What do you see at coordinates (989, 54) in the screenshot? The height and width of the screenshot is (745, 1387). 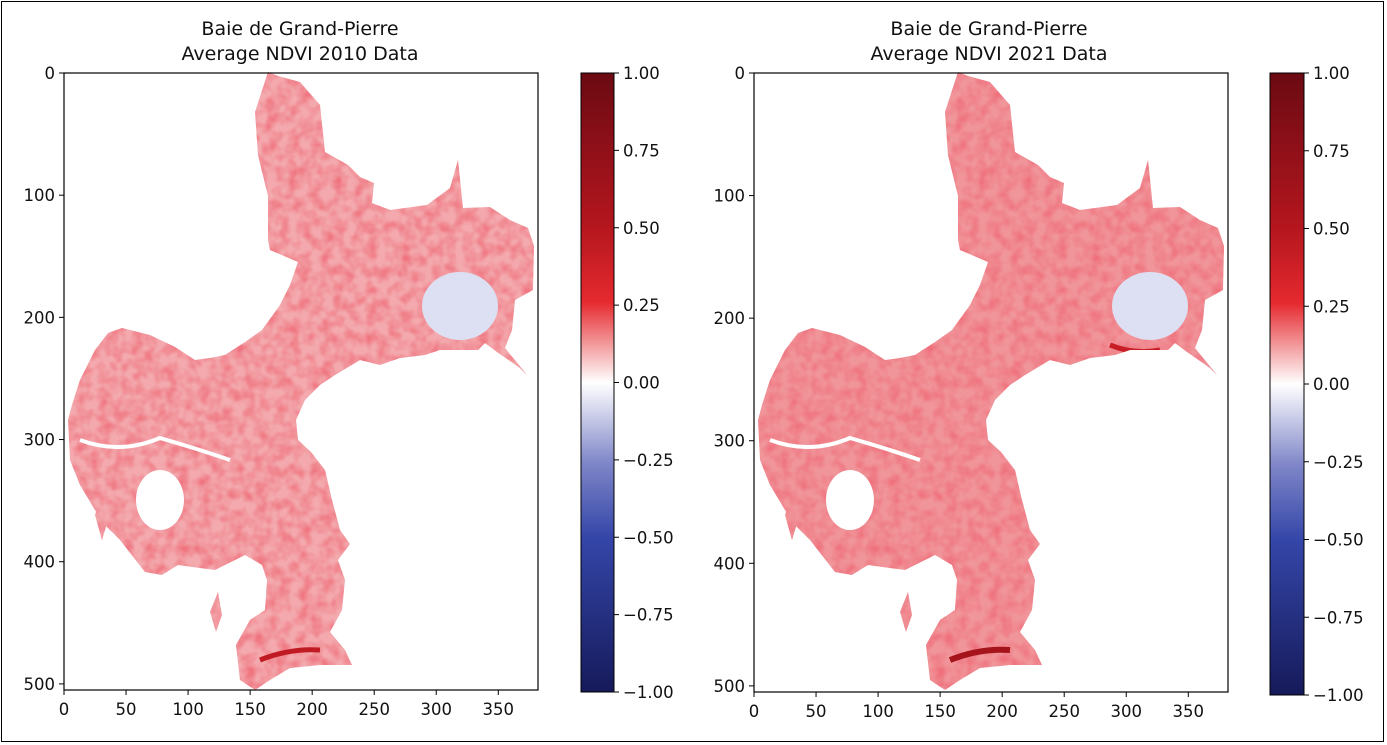 I see `chart-title-line2: Average NDVI 2021 Data` at bounding box center [989, 54].